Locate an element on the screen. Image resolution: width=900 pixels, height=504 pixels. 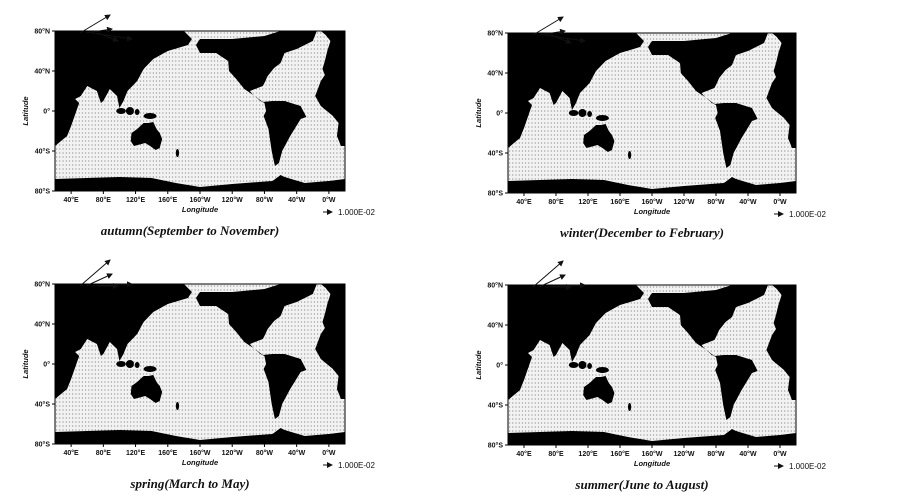
caption: spring(March to May) is located at coordinates (189, 483).